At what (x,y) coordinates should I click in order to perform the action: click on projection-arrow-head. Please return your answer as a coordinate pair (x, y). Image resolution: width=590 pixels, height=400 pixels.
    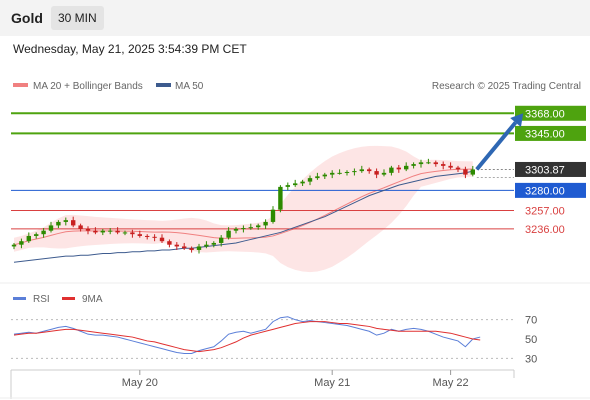
    Looking at the image, I should click on (517, 120).